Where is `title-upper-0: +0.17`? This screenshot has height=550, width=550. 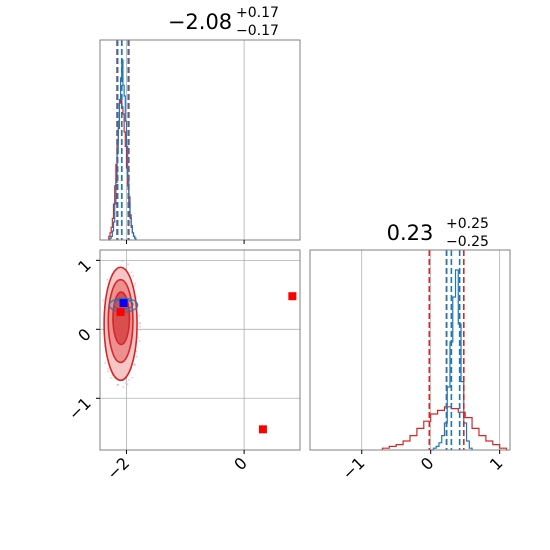 title-upper-0: +0.17 is located at coordinates (257, 13).